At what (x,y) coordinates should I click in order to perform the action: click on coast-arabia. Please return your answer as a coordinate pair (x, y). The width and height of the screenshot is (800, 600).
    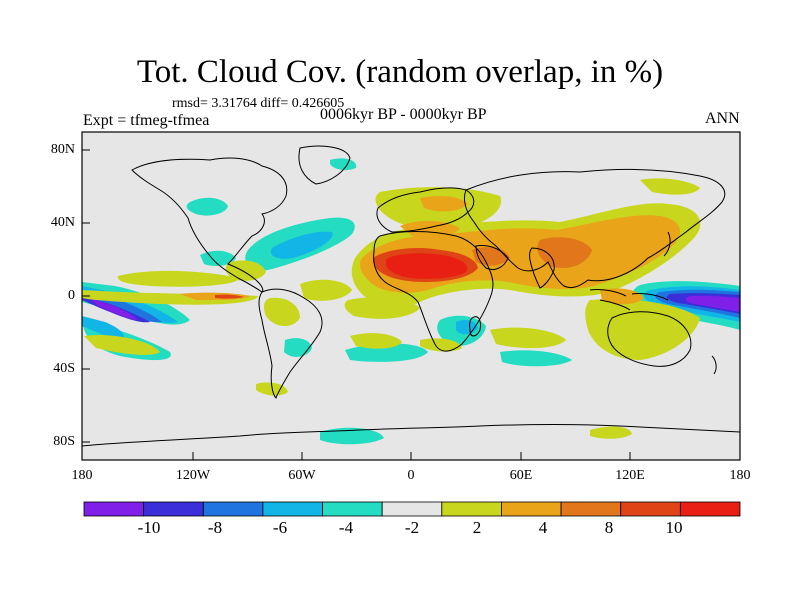
    Looking at the image, I should click on (492, 258).